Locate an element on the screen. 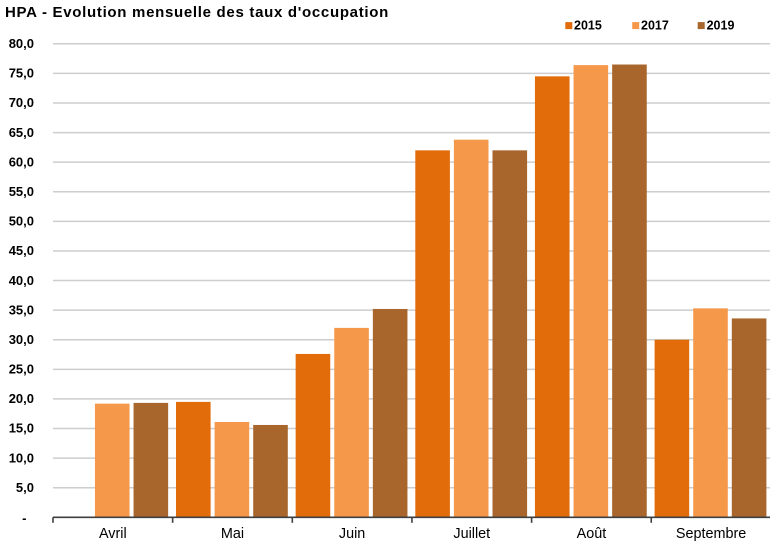  svg-text: 50,0 is located at coordinates (21, 221).